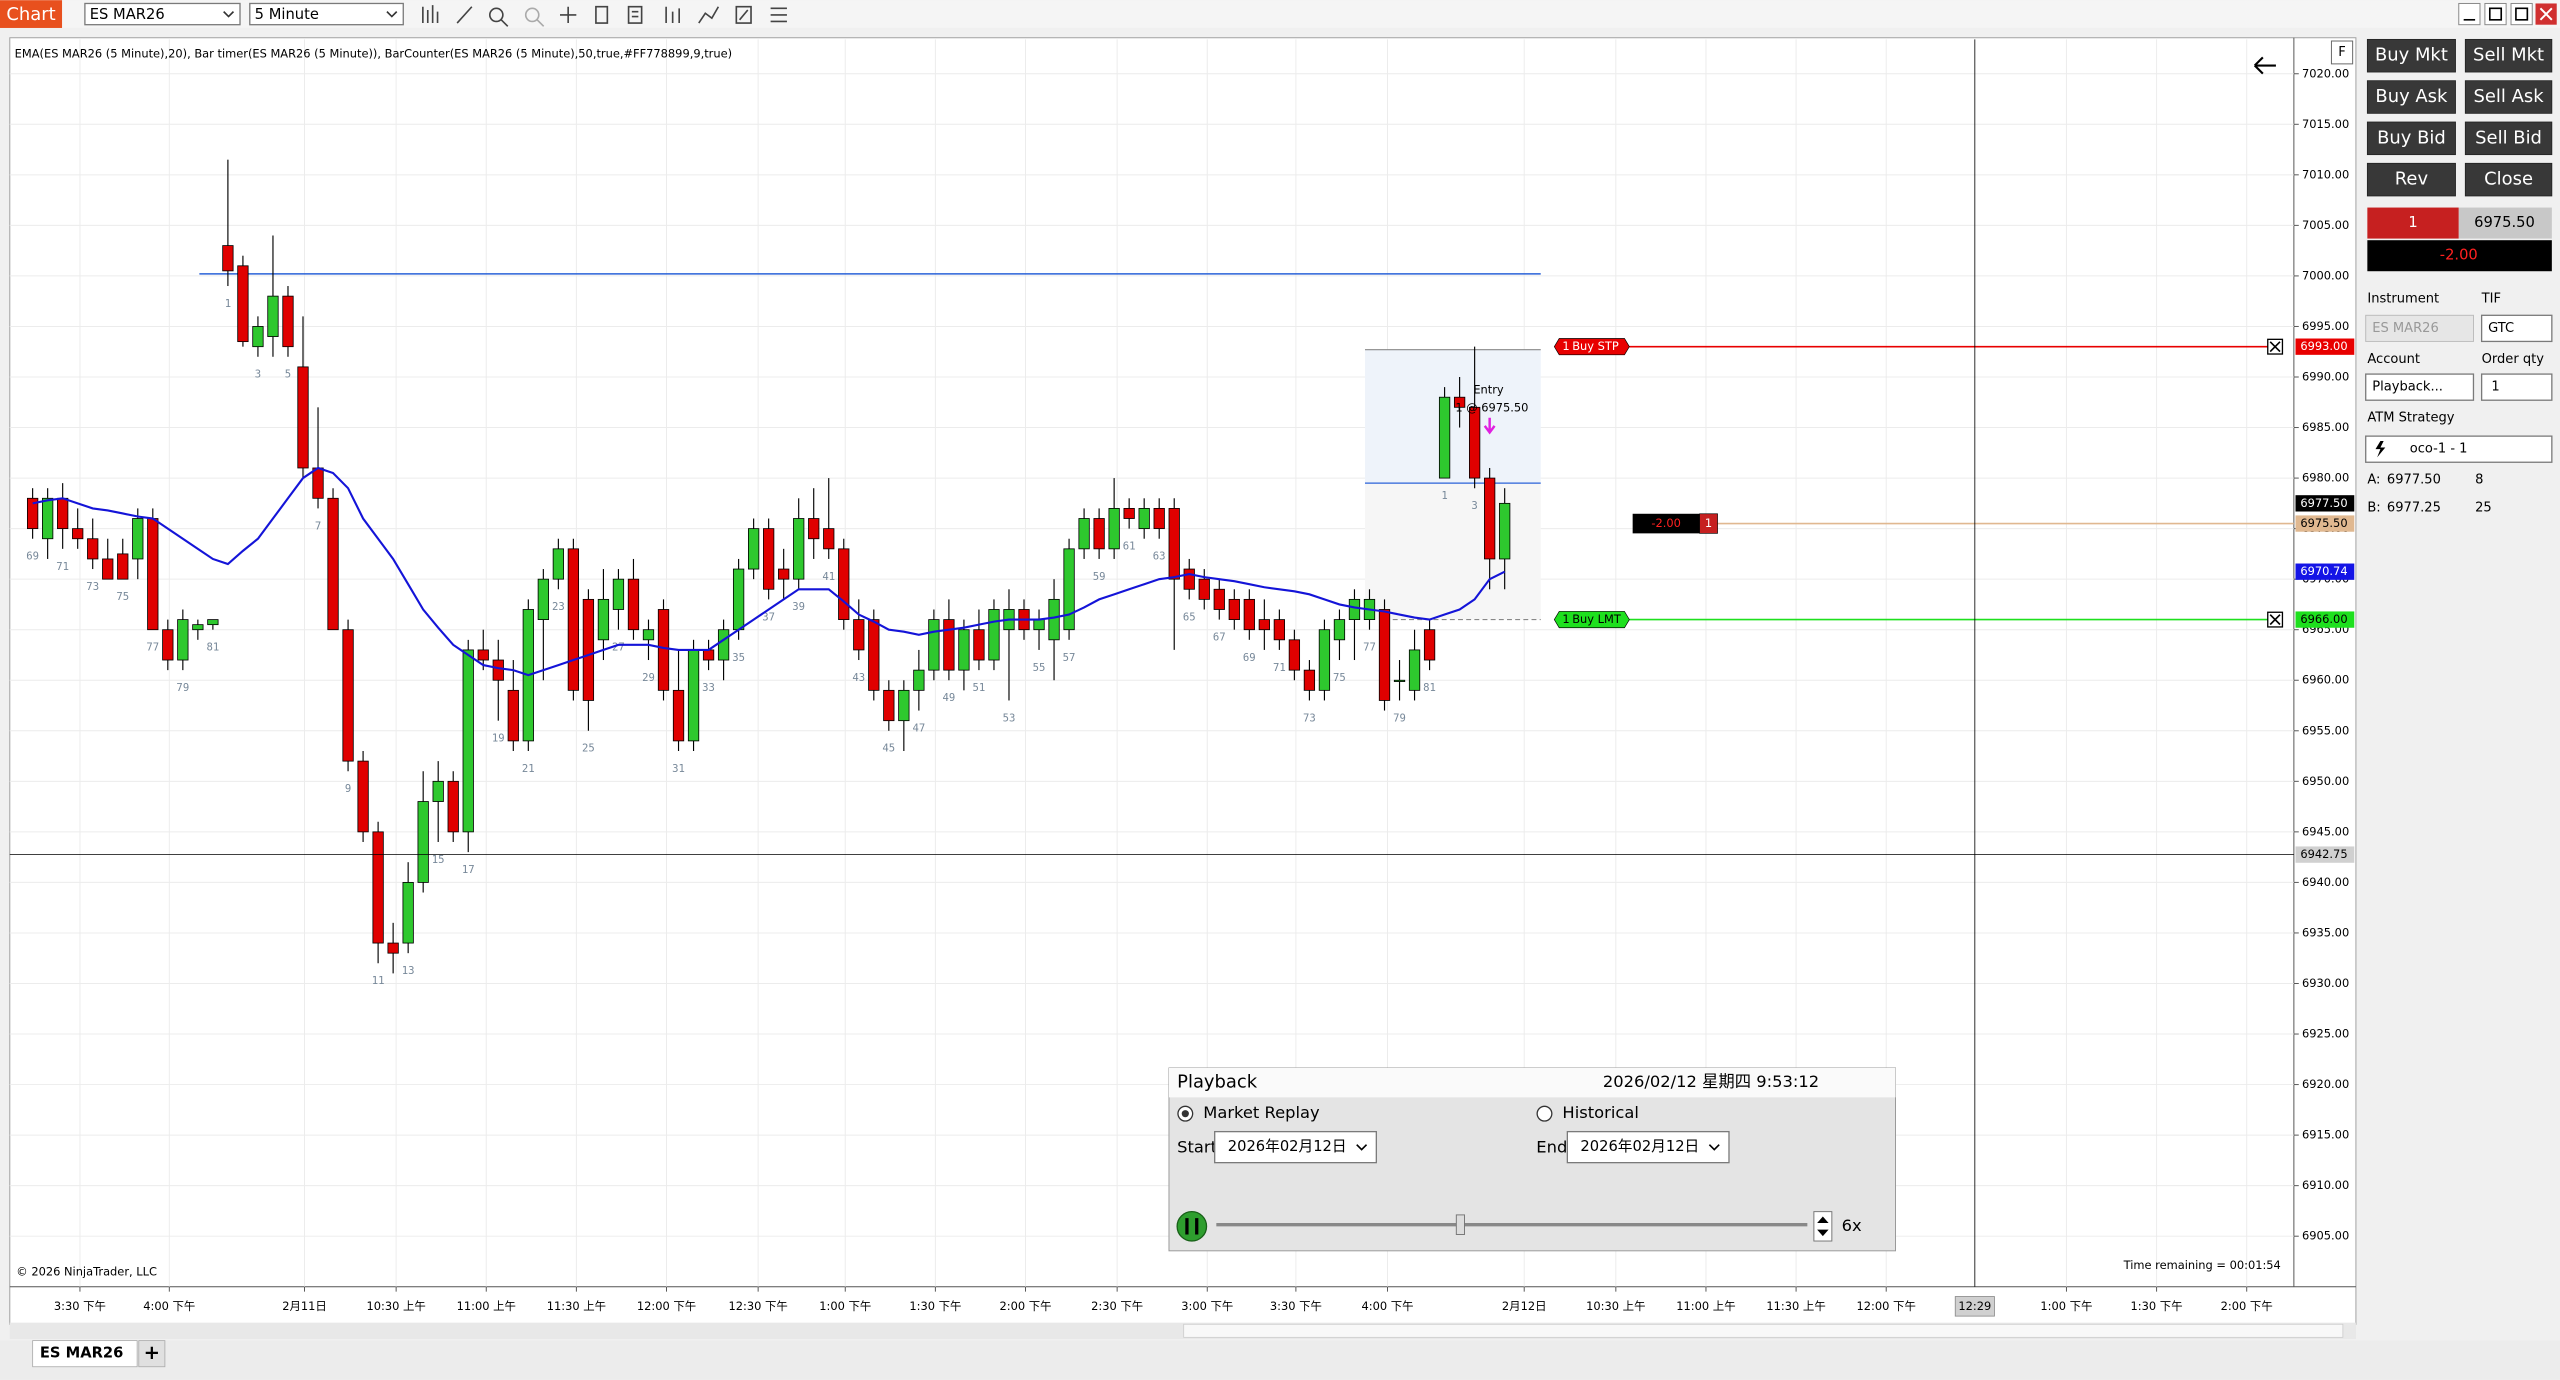 This screenshot has width=2560, height=1380. Describe the element at coordinates (2325, 326) in the screenshot. I see `y-tick-label: 6995.00` at that location.